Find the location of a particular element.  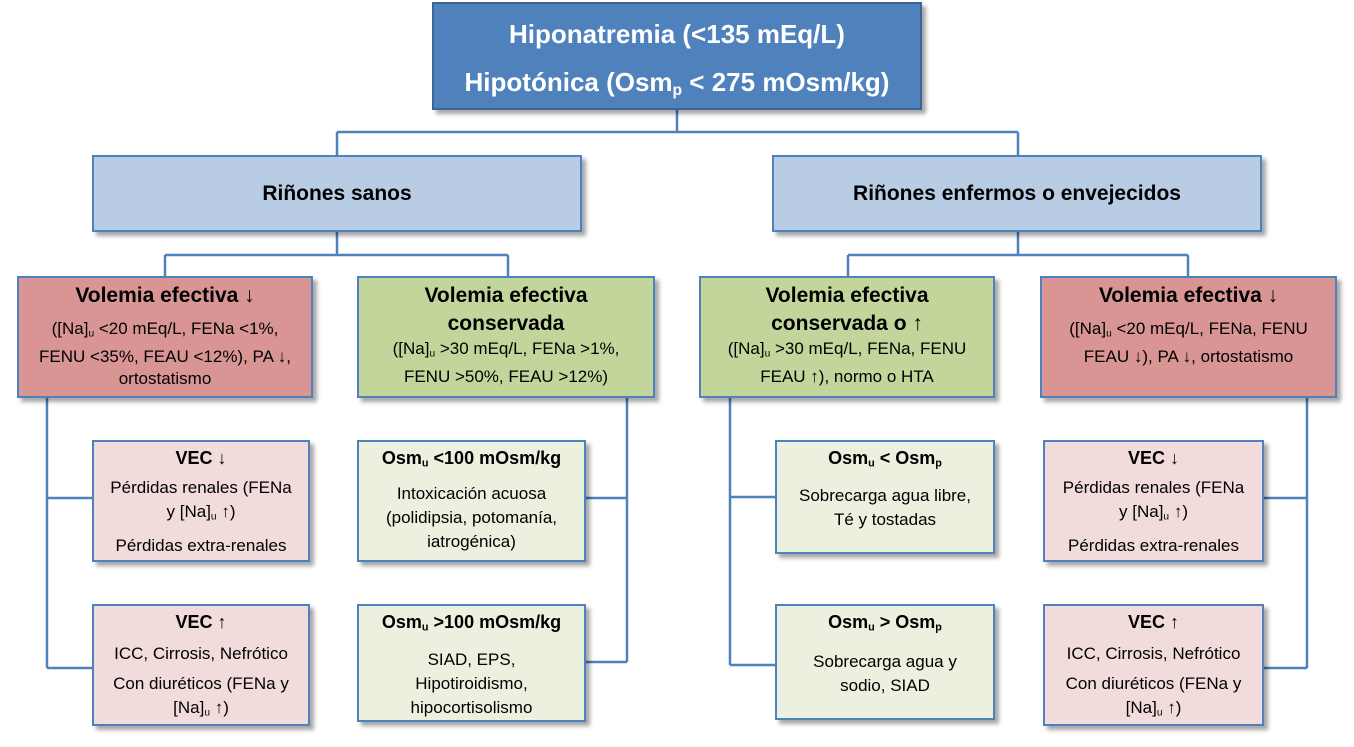

col3-box2-title-a: Osm is located at coordinates (848, 622).